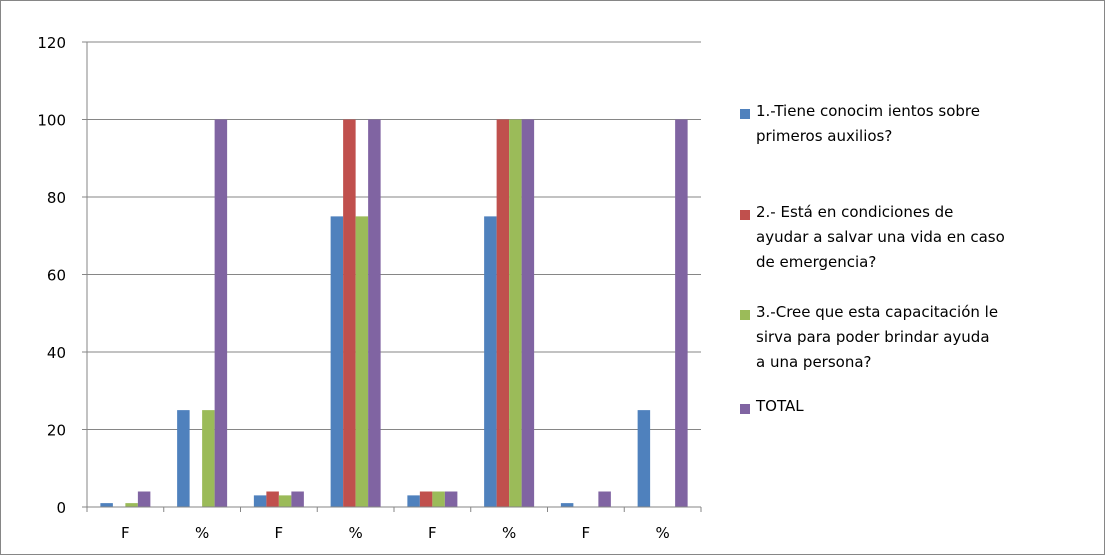  What do you see at coordinates (877, 312) in the screenshot?
I see `legend-label-line: 3.-Cree que esta capacitación le` at bounding box center [877, 312].